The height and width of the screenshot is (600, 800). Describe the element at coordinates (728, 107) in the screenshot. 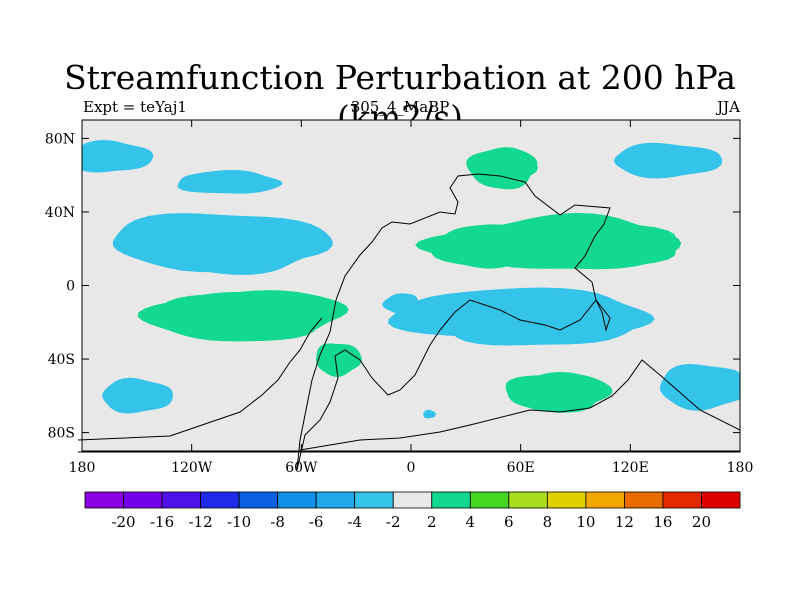

I see `season-label: JJA` at that location.